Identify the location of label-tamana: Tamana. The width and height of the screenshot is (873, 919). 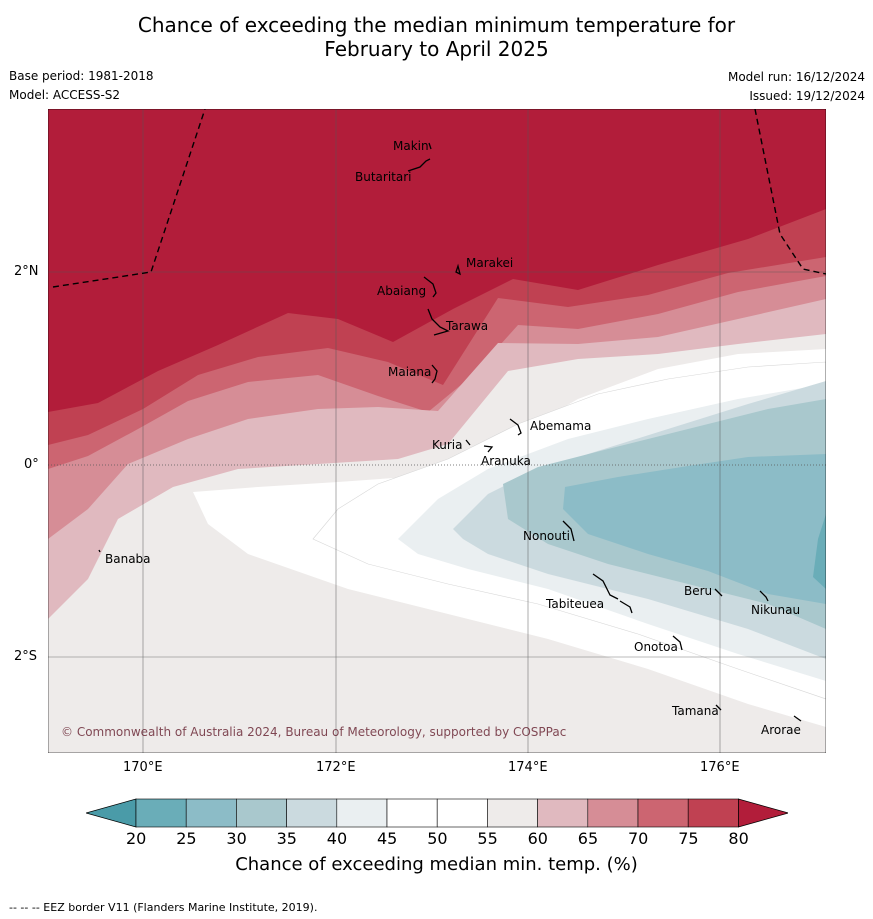
(695, 711).